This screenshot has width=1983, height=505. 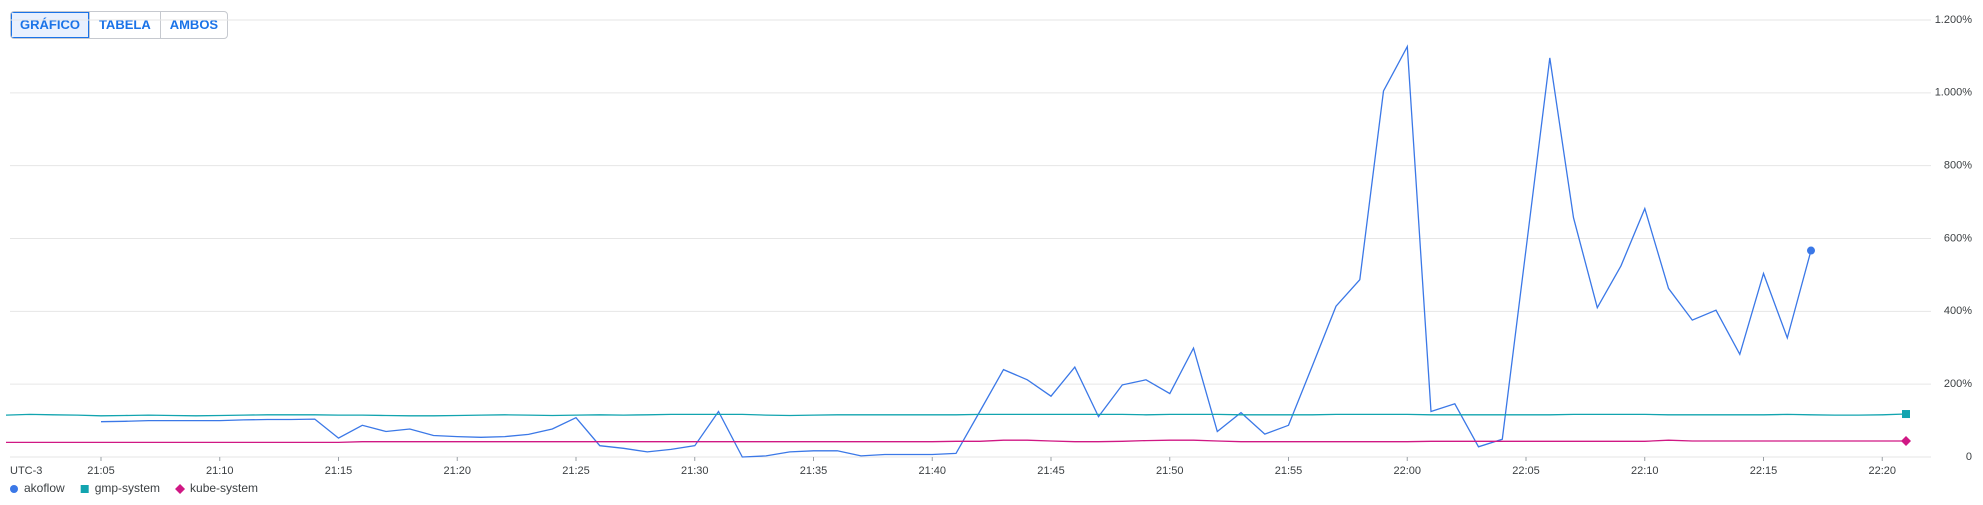 I want to click on x-tick-label: 21:15, so click(x=339, y=471).